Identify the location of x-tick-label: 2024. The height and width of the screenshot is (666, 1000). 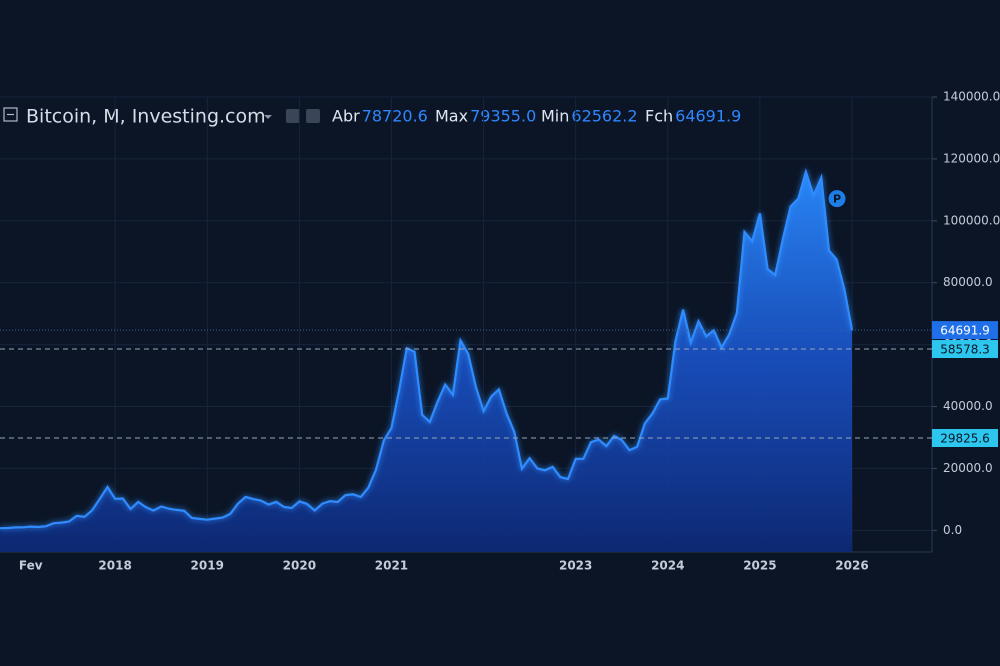
(667, 566).